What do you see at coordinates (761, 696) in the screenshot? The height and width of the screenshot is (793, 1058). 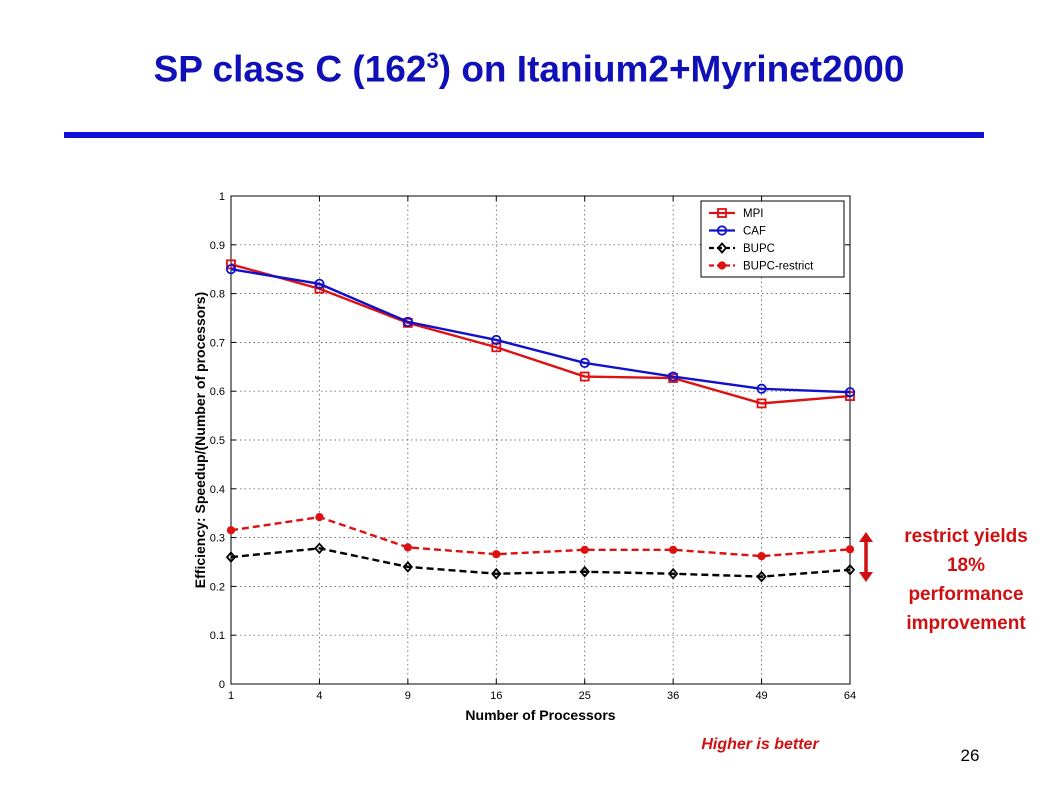 I see `x-tick-label: 49` at bounding box center [761, 696].